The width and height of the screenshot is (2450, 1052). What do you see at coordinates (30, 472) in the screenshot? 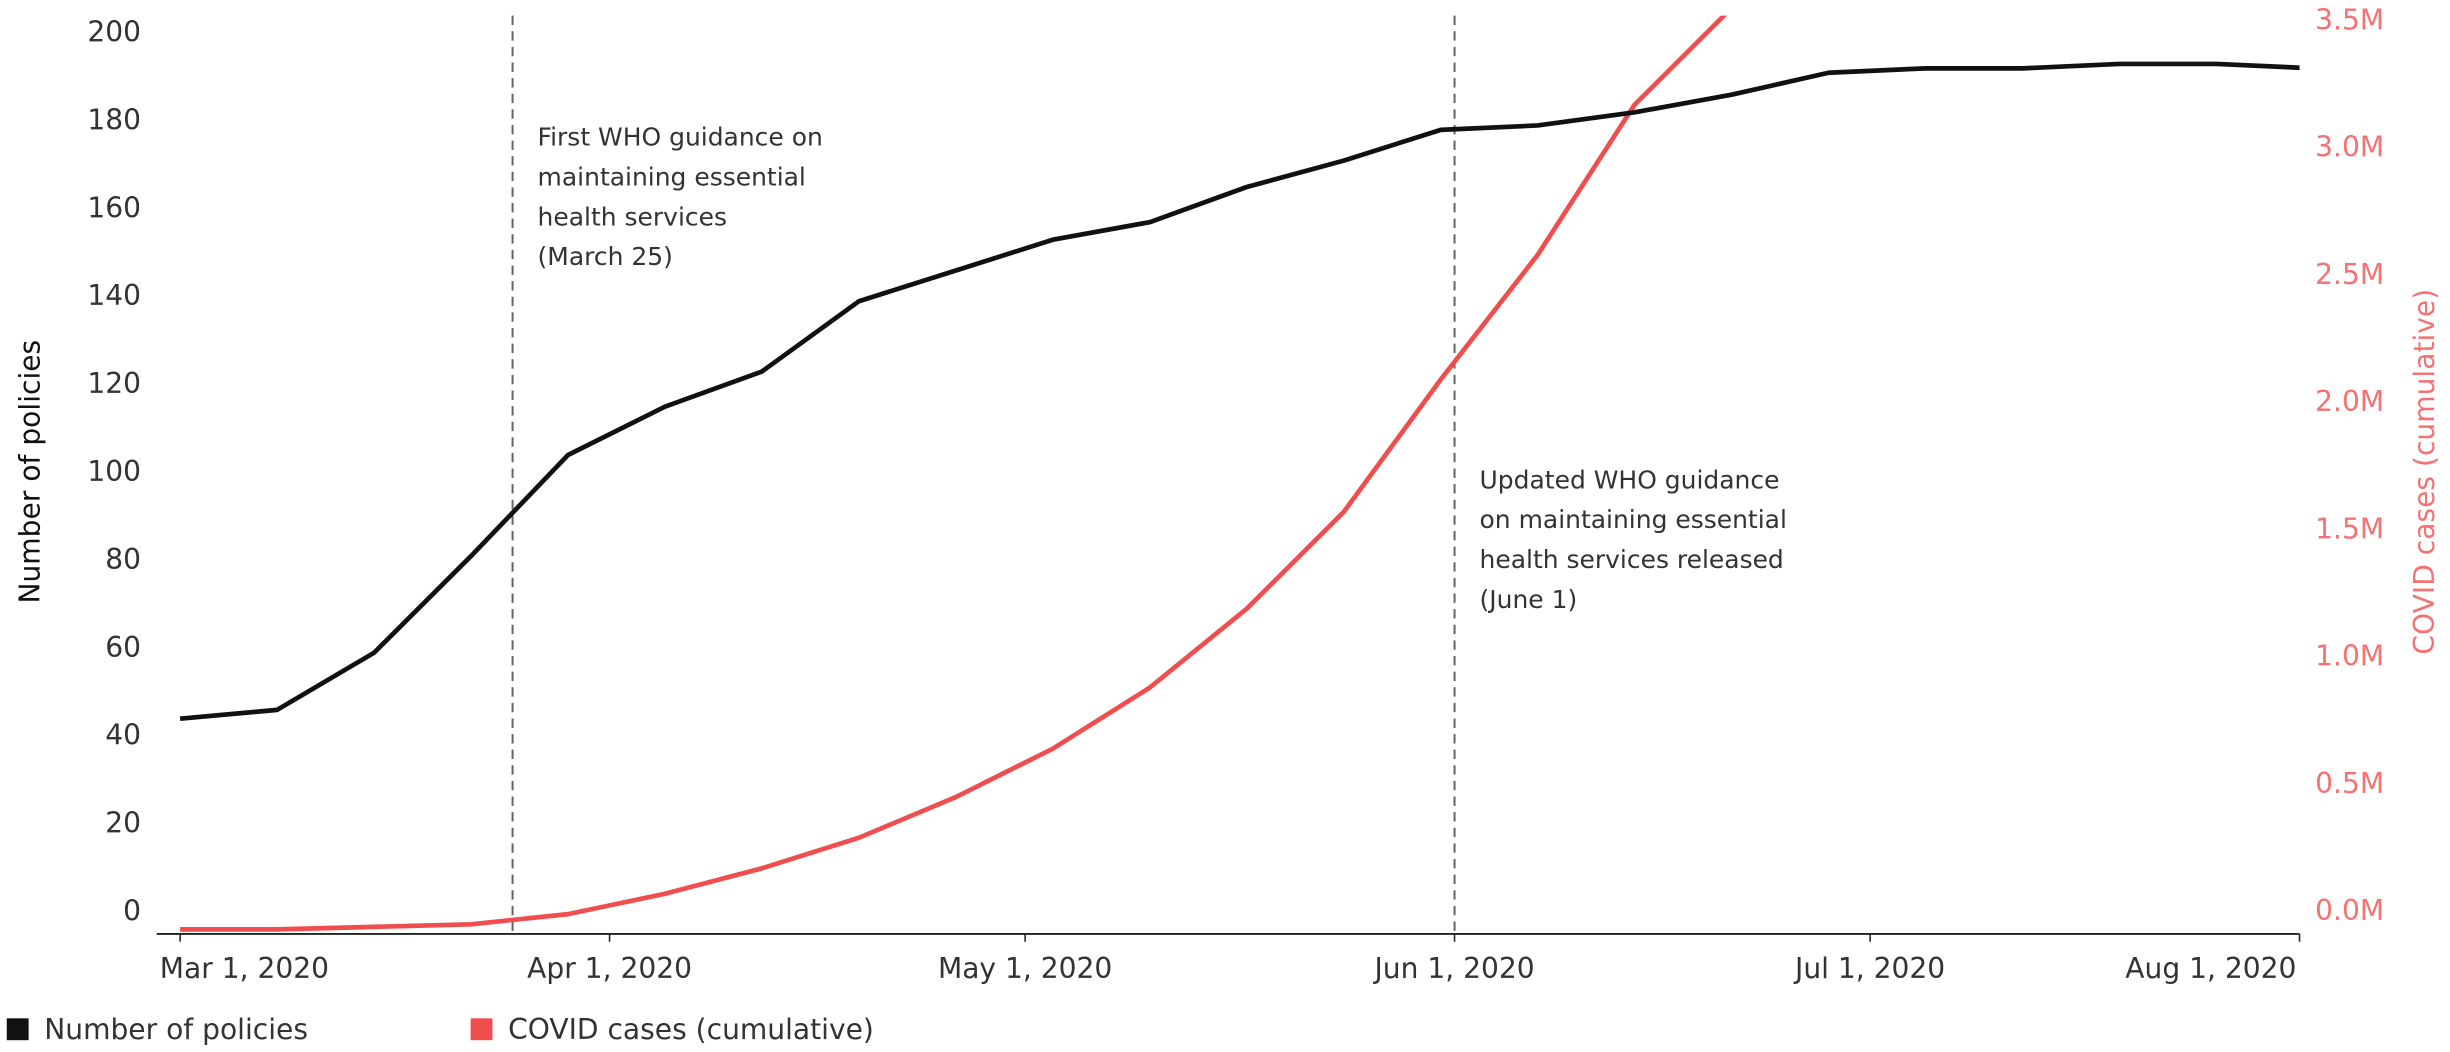
I see `y-axis-title: Number of policies` at bounding box center [30, 472].